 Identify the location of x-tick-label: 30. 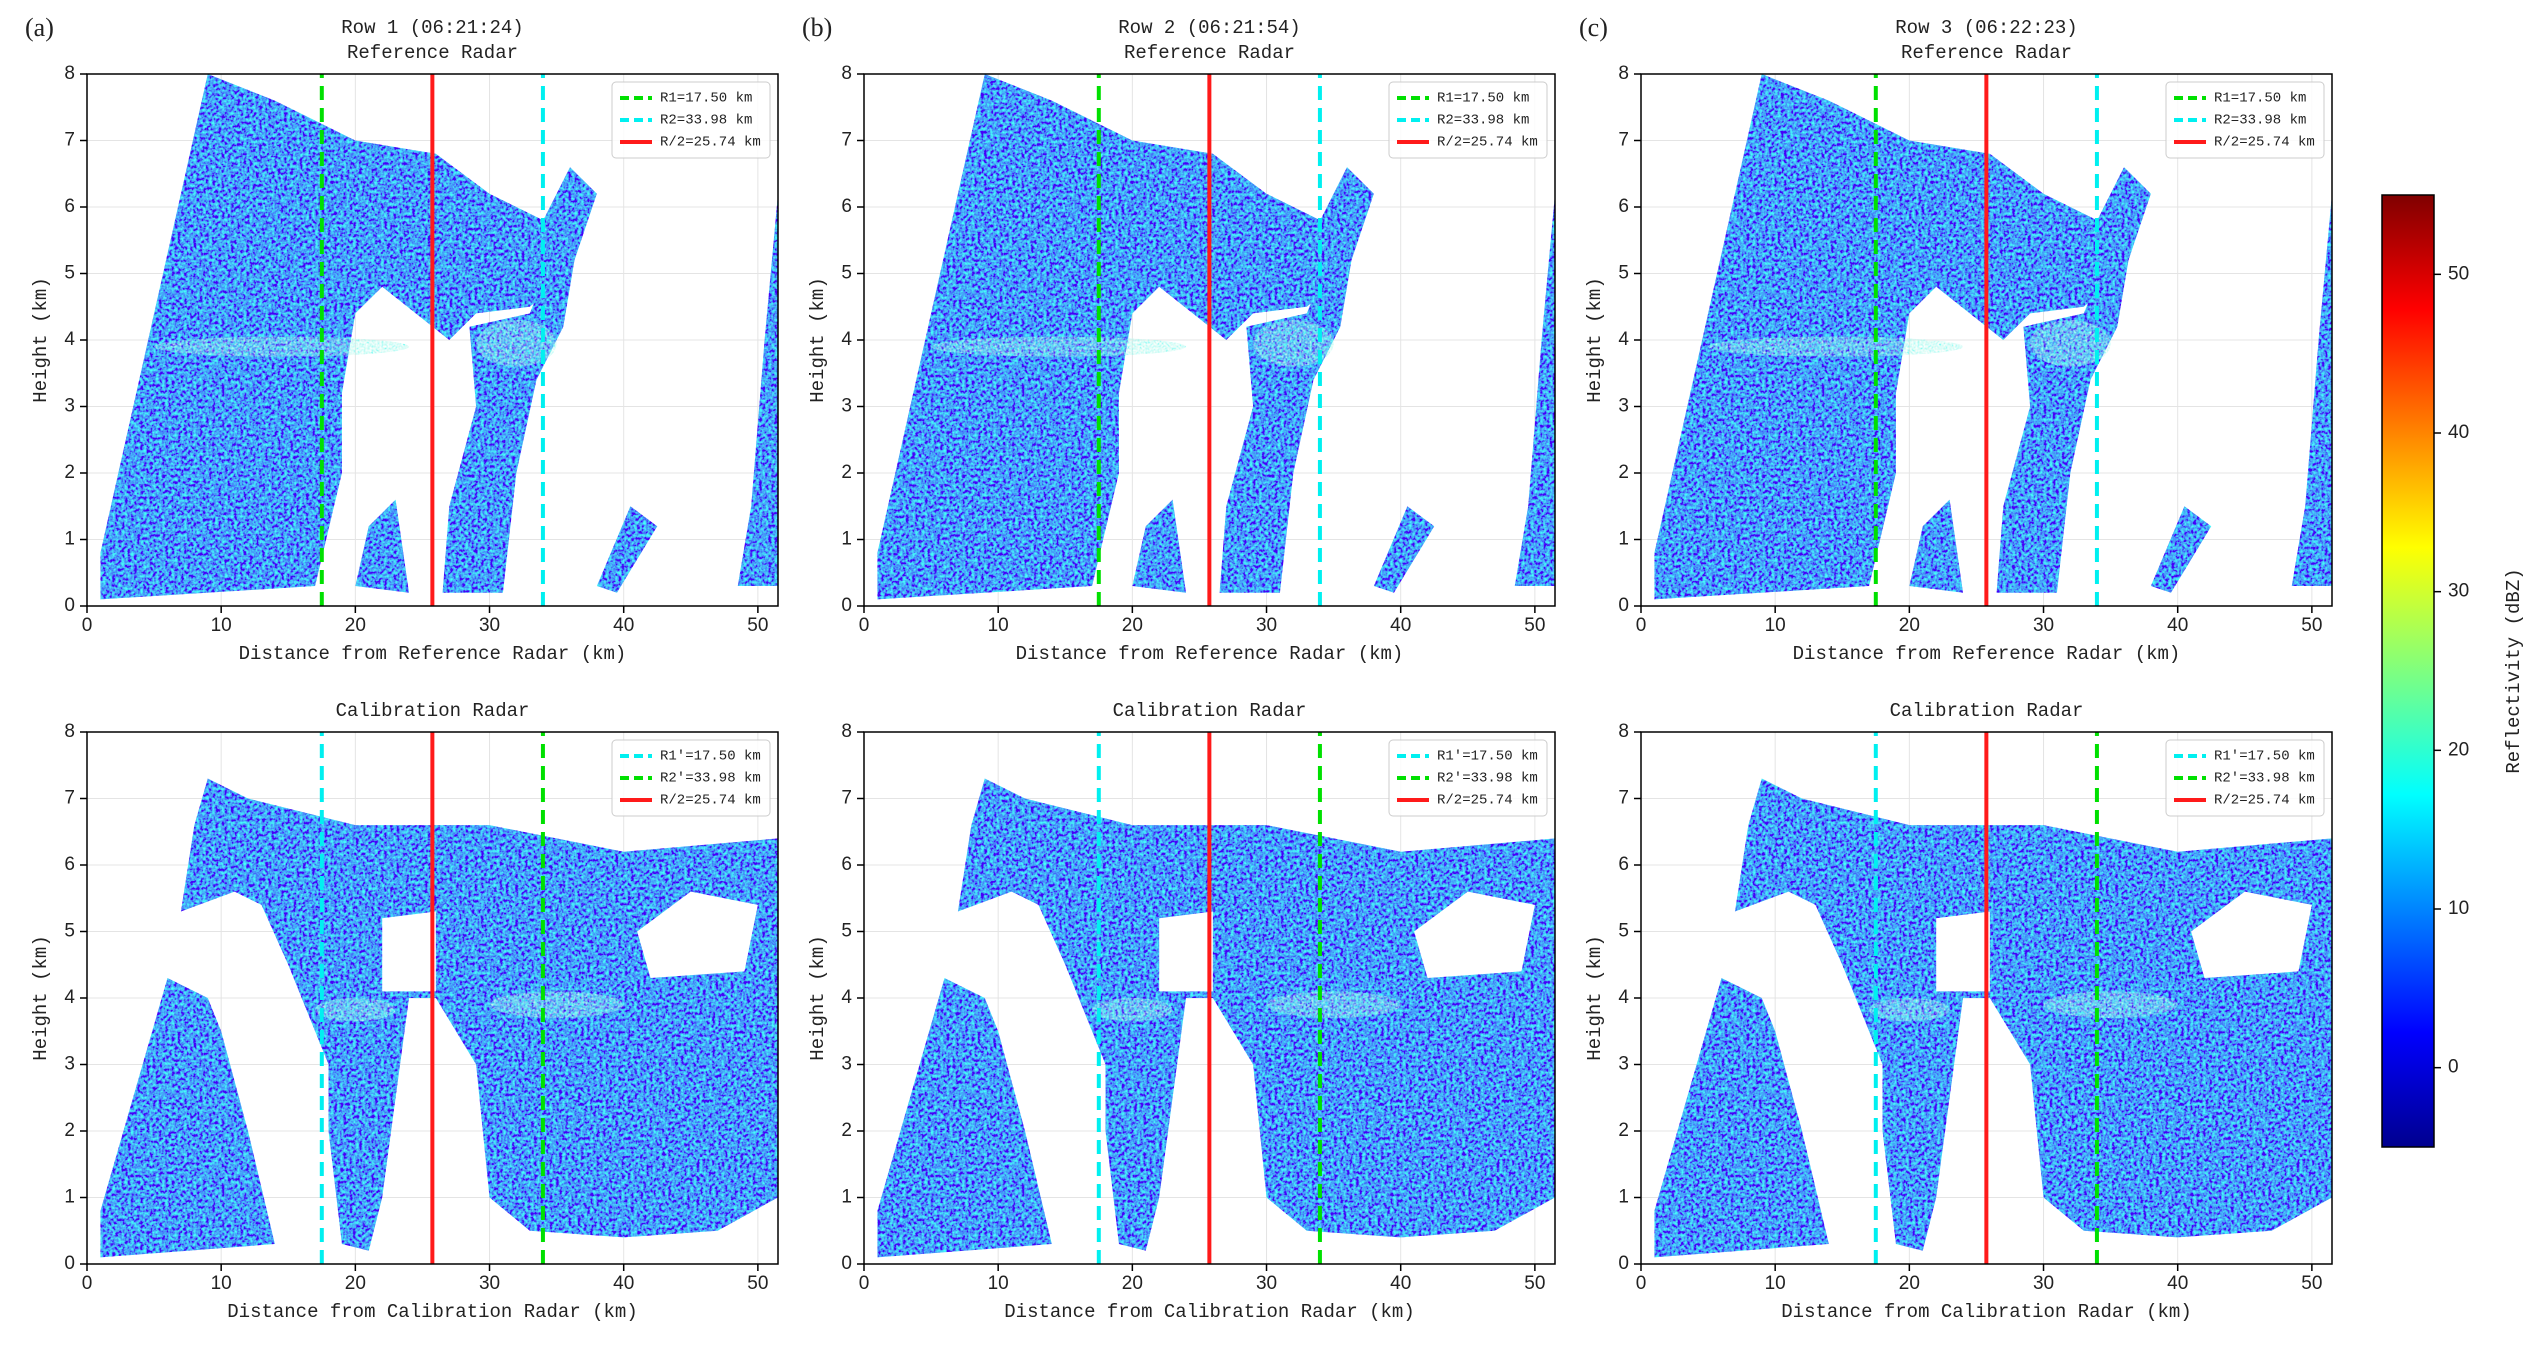
(2043, 625).